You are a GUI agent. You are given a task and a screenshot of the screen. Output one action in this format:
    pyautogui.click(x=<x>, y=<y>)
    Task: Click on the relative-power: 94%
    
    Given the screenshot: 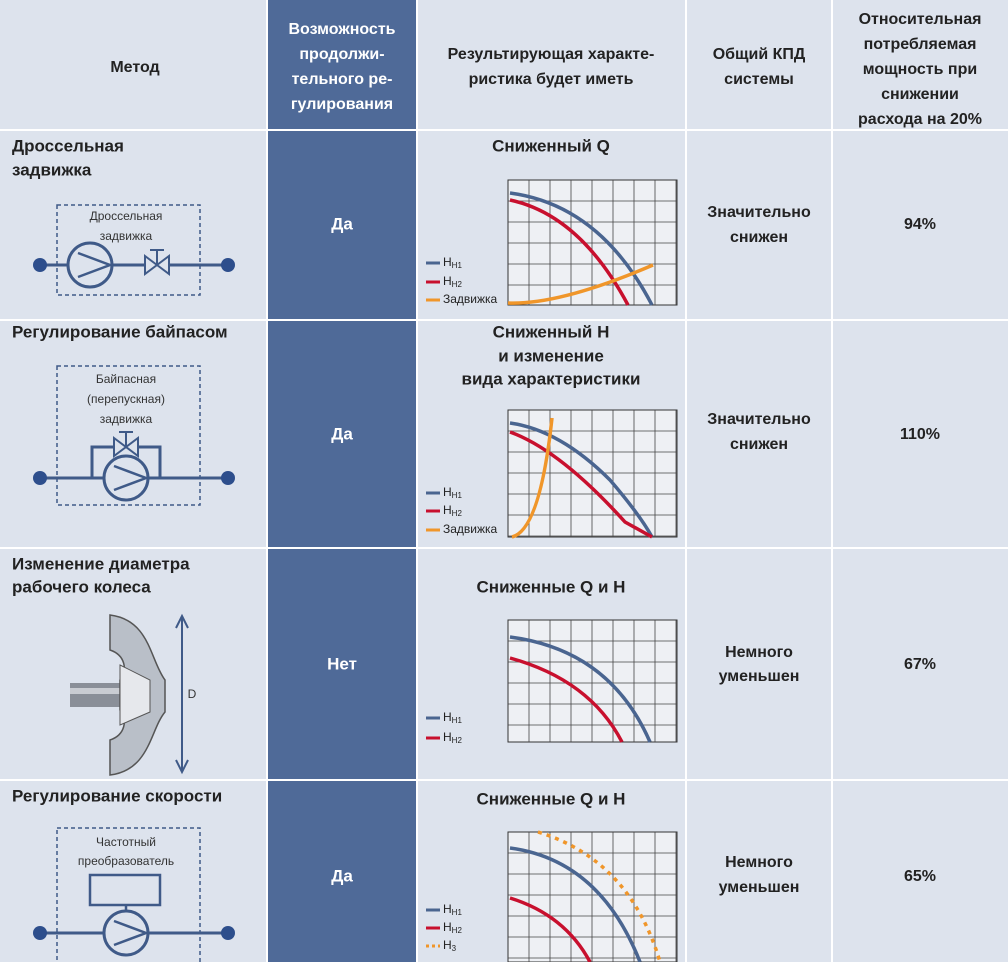 What is the action you would take?
    pyautogui.click(x=920, y=224)
    